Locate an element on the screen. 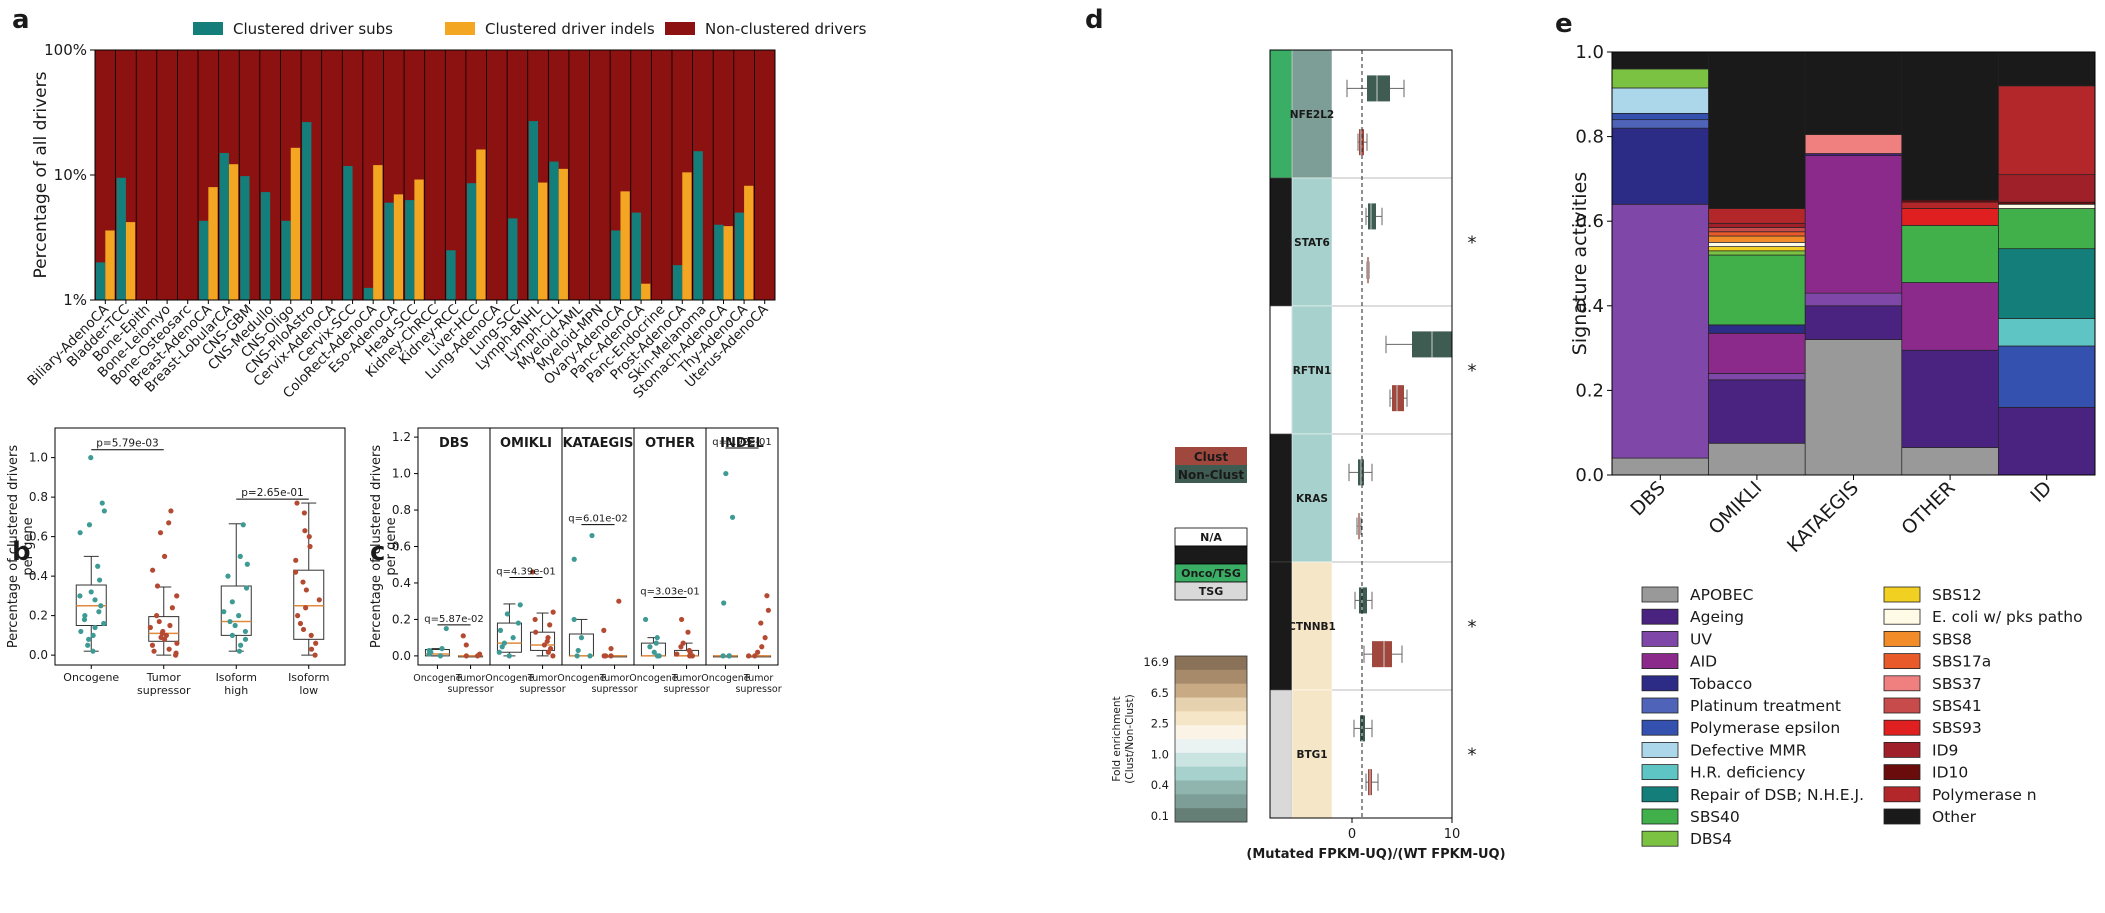  tick-label-x: KATAEGIS is located at coordinates (1823, 517).